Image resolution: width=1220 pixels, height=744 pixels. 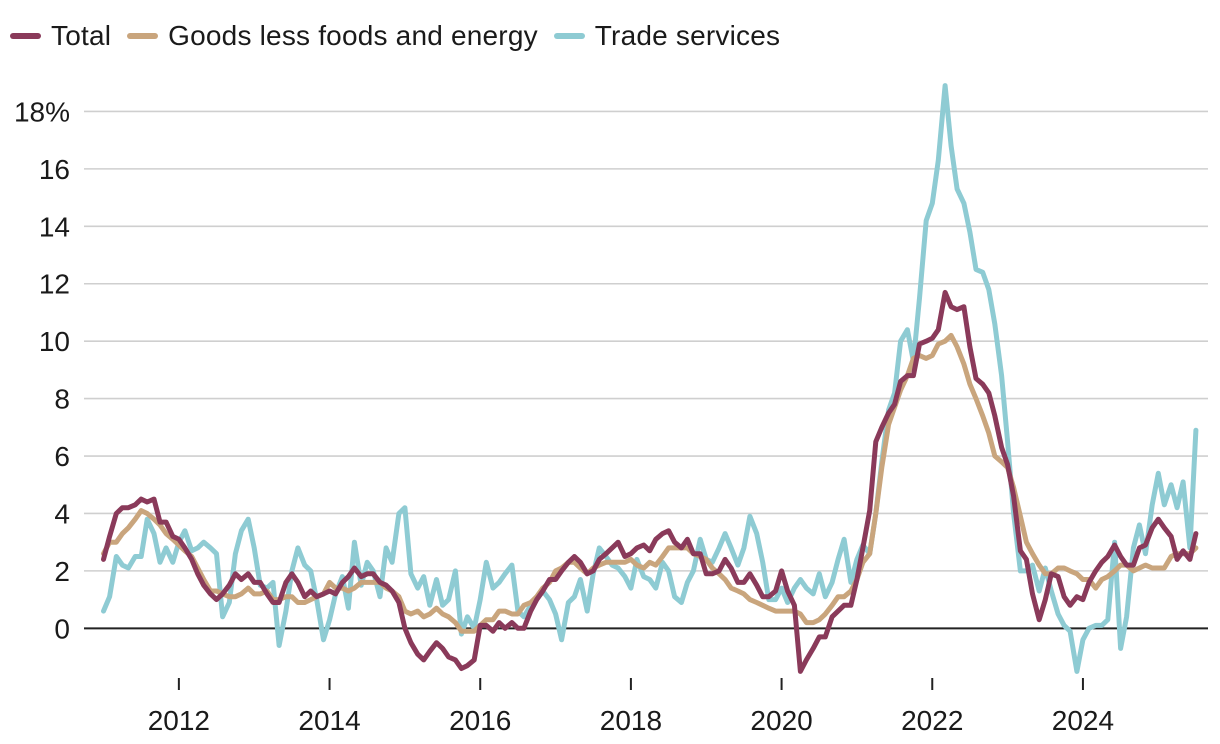 I want to click on legend-swatch-trade, so click(x=569, y=36).